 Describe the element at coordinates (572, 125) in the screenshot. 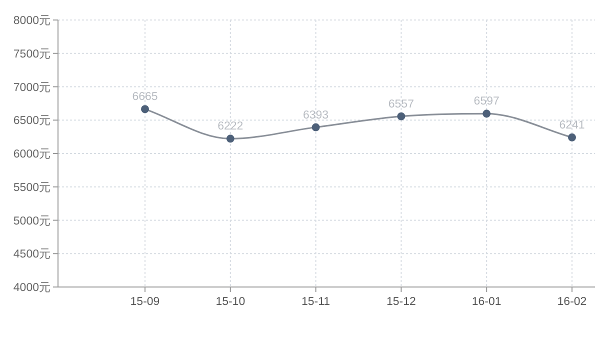

I see `data-label: 6241` at that location.